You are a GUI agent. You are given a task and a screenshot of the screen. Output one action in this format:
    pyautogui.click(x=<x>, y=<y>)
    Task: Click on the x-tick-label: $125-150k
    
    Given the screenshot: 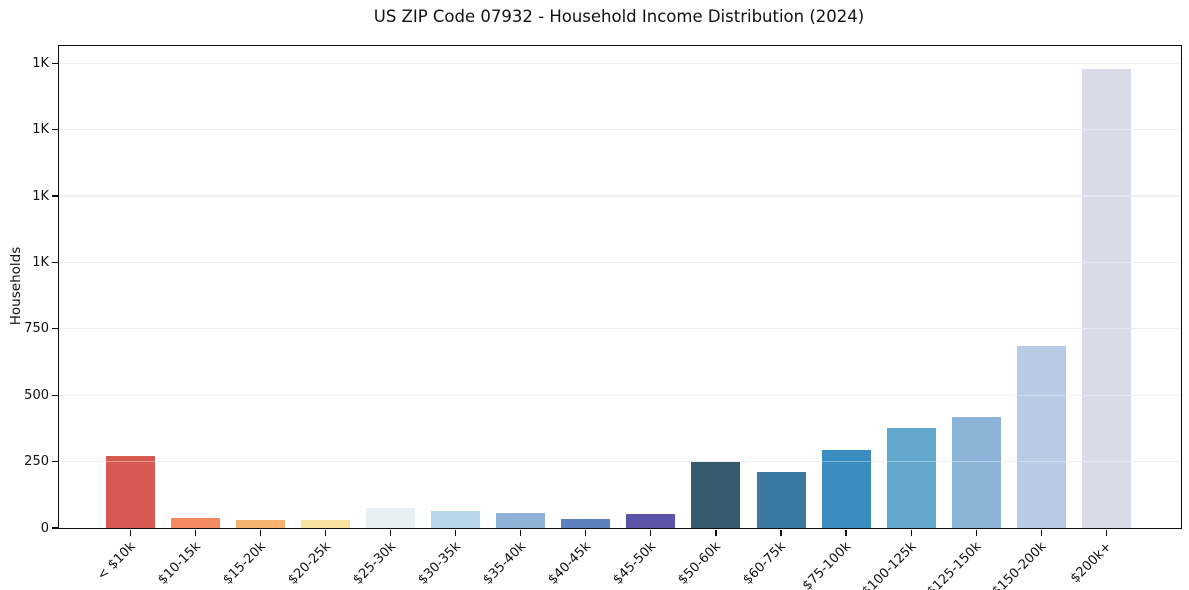 What is the action you would take?
    pyautogui.click(x=954, y=564)
    